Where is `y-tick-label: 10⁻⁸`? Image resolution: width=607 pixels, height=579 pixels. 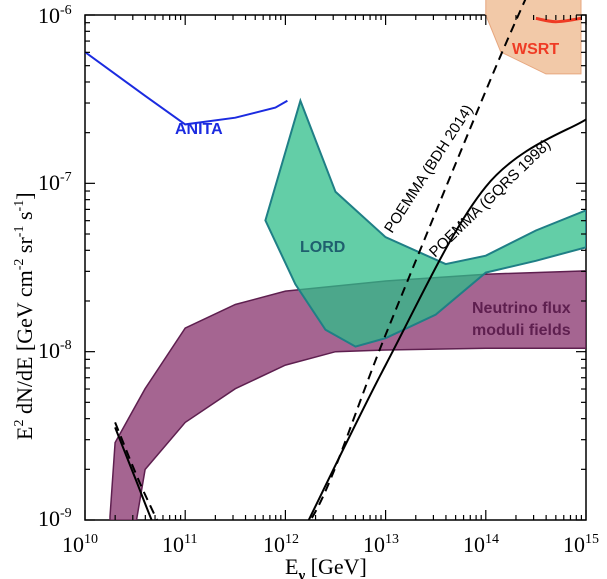
y-tick-label: 10⁻⁸ is located at coordinates (55, 350).